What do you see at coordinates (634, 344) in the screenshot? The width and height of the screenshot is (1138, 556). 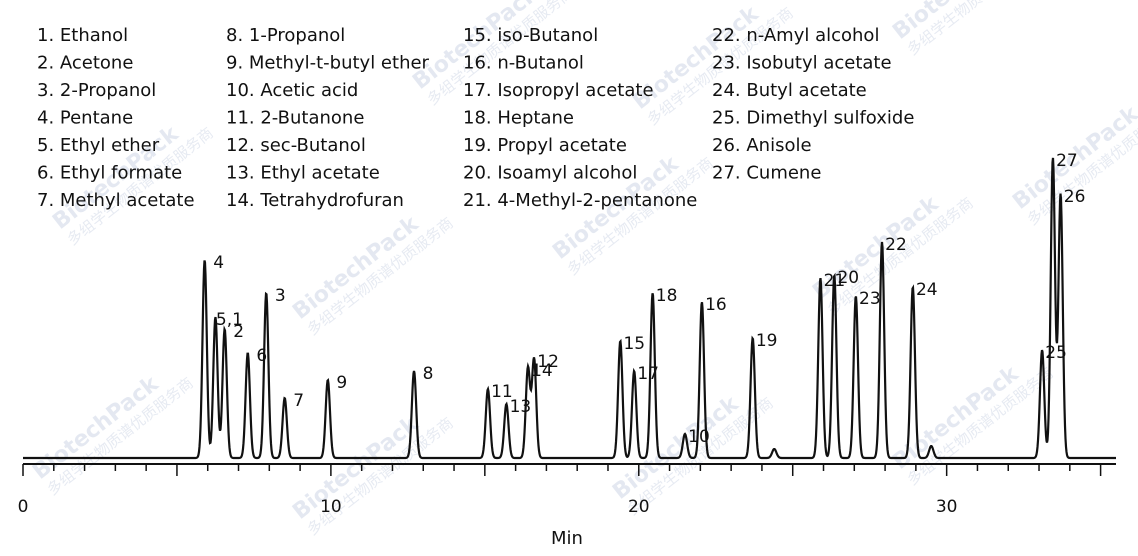 I see `peak-label: 15` at bounding box center [634, 344].